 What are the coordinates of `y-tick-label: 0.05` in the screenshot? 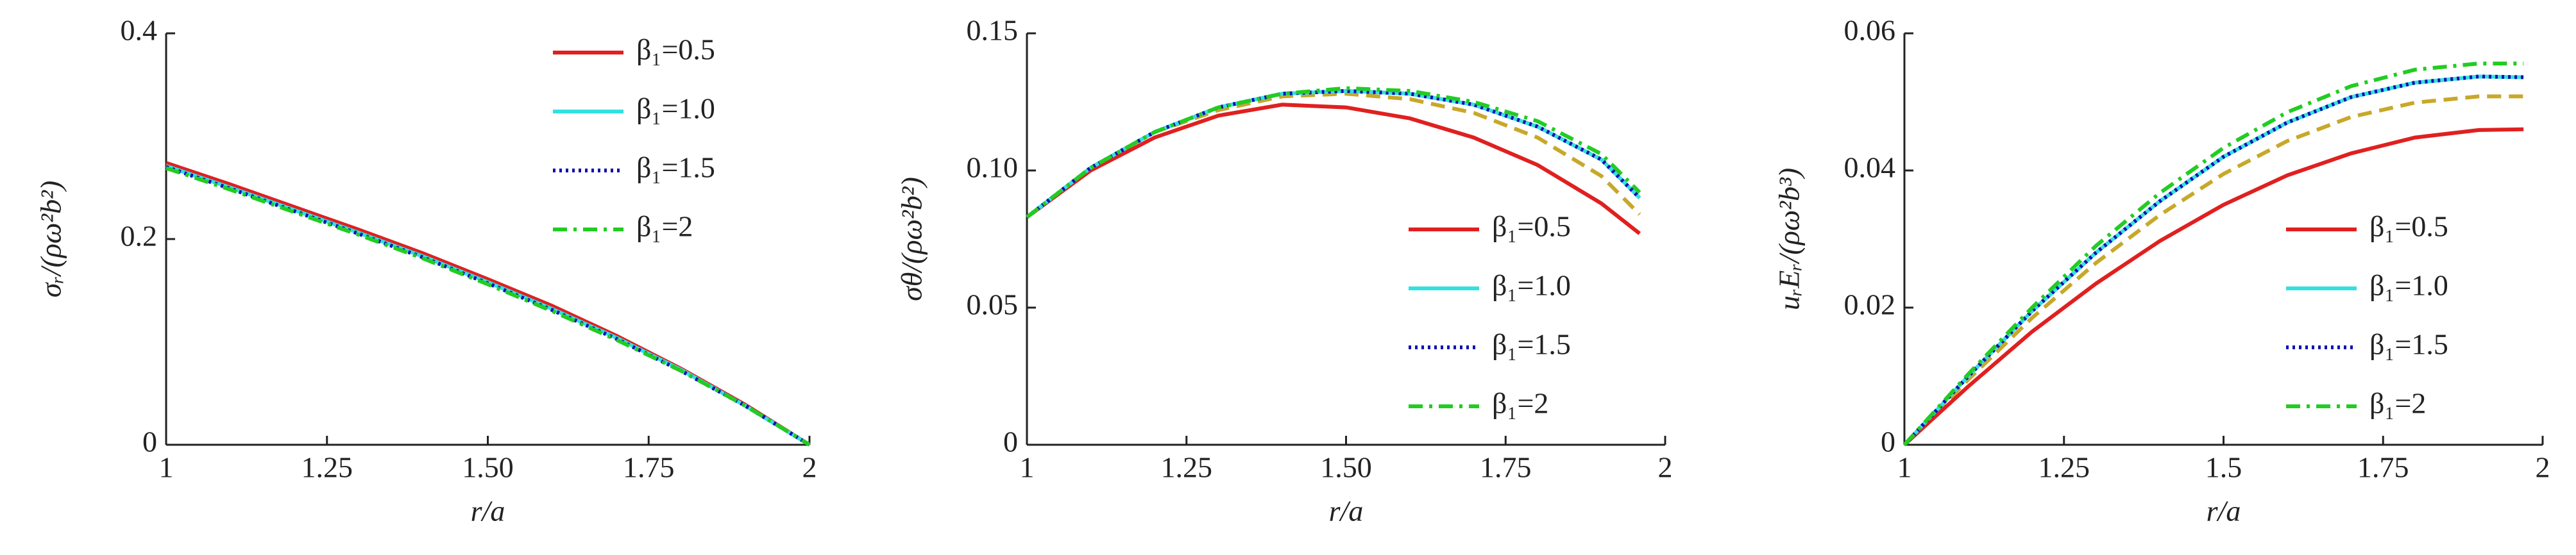 It's located at (993, 304).